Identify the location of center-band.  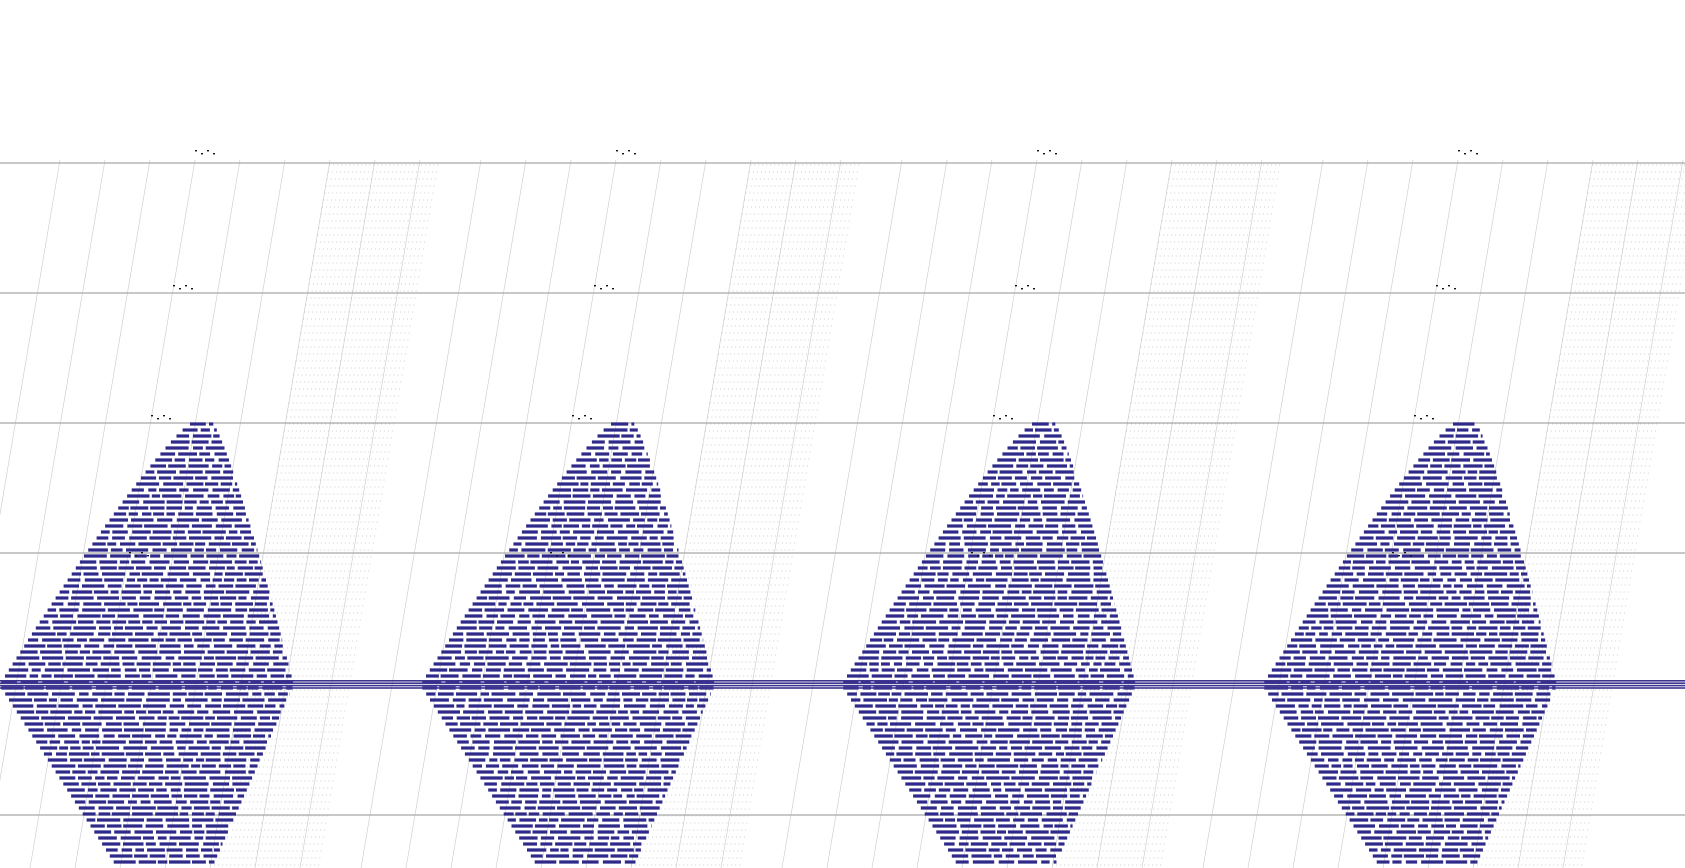
(842, 684).